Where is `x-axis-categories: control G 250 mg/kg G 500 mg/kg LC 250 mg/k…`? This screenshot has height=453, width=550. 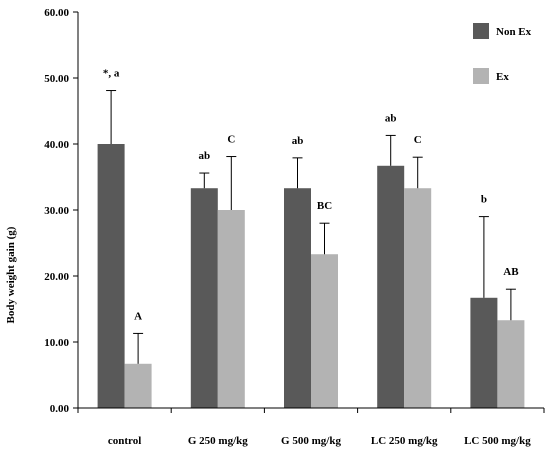 x-axis-categories: control G 250 mg/kg G 500 mg/kg LC 250 mg/k… is located at coordinates (319, 441).